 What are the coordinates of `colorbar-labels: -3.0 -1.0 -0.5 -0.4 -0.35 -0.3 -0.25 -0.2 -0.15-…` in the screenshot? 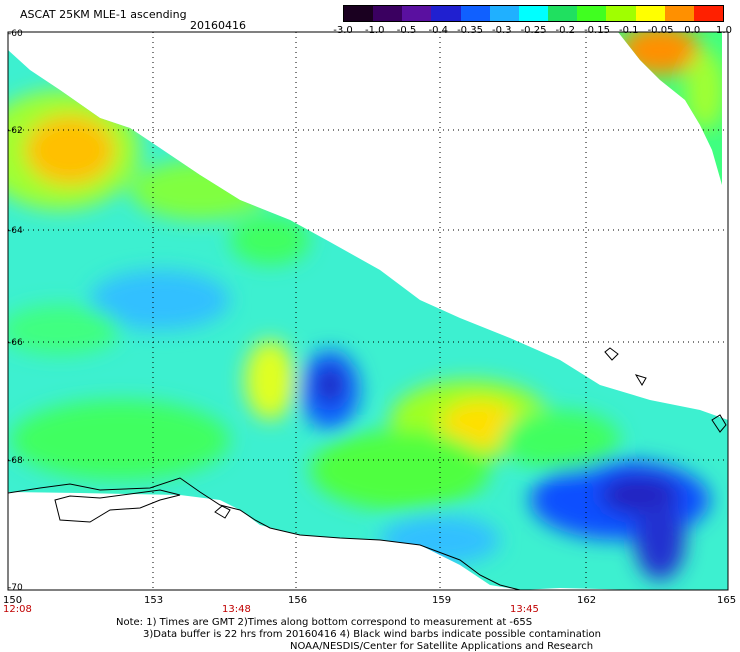 It's located at (531, 32).